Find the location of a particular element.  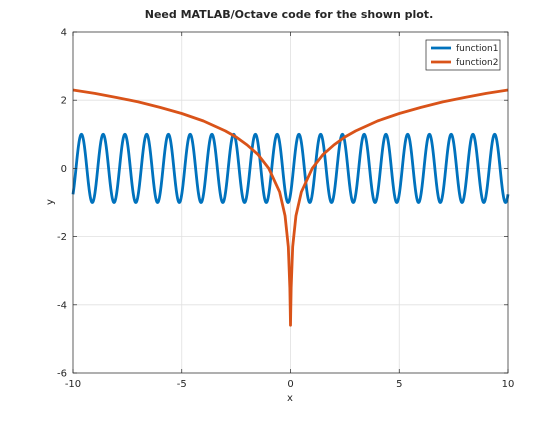

x-axis-label: x is located at coordinates (290, 398).